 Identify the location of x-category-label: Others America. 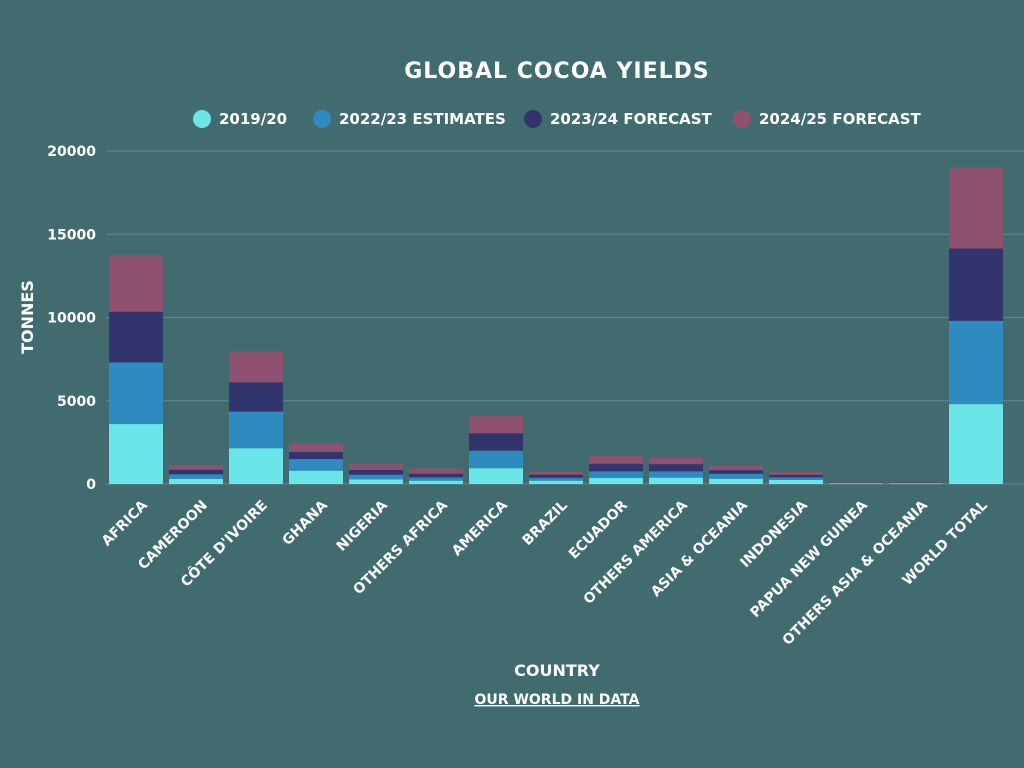
(636, 552).